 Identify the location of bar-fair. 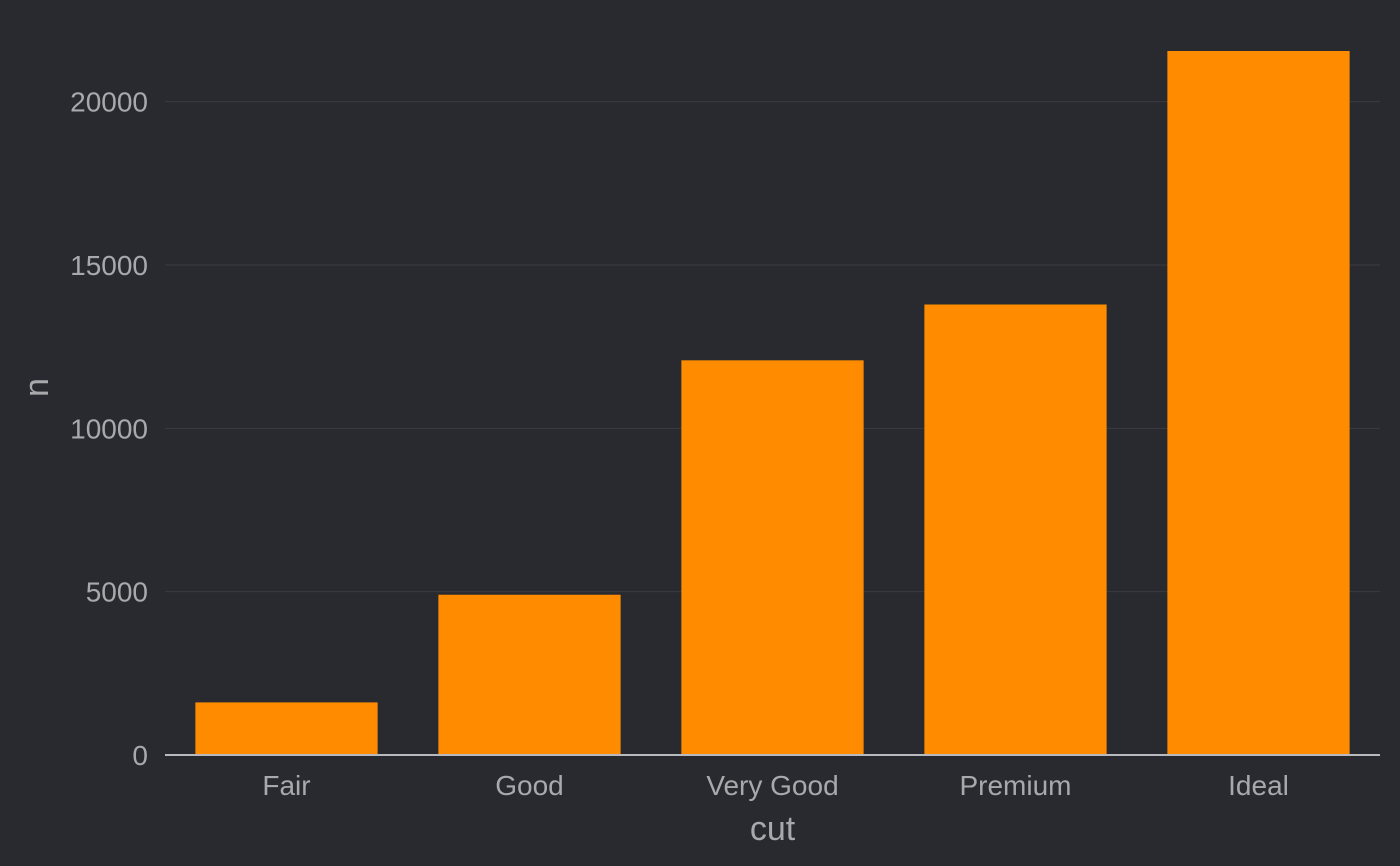
(286, 728).